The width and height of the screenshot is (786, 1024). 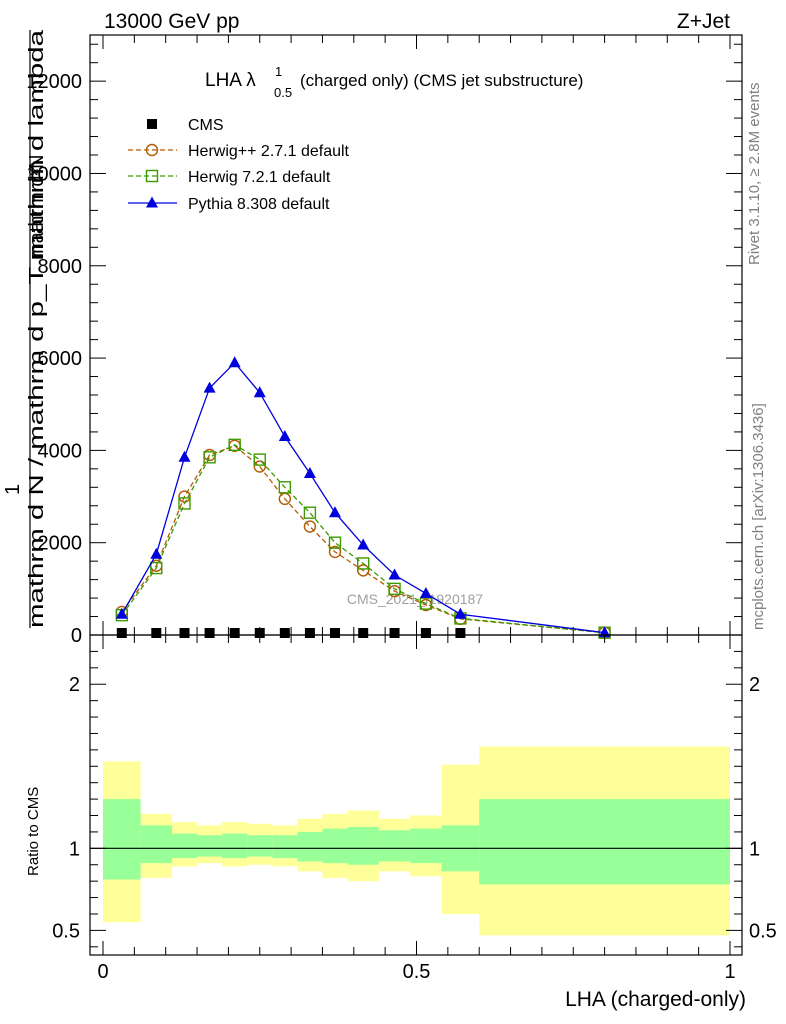 What do you see at coordinates (754, 685) in the screenshot?
I see `ratio-ytick-label-right: 2` at bounding box center [754, 685].